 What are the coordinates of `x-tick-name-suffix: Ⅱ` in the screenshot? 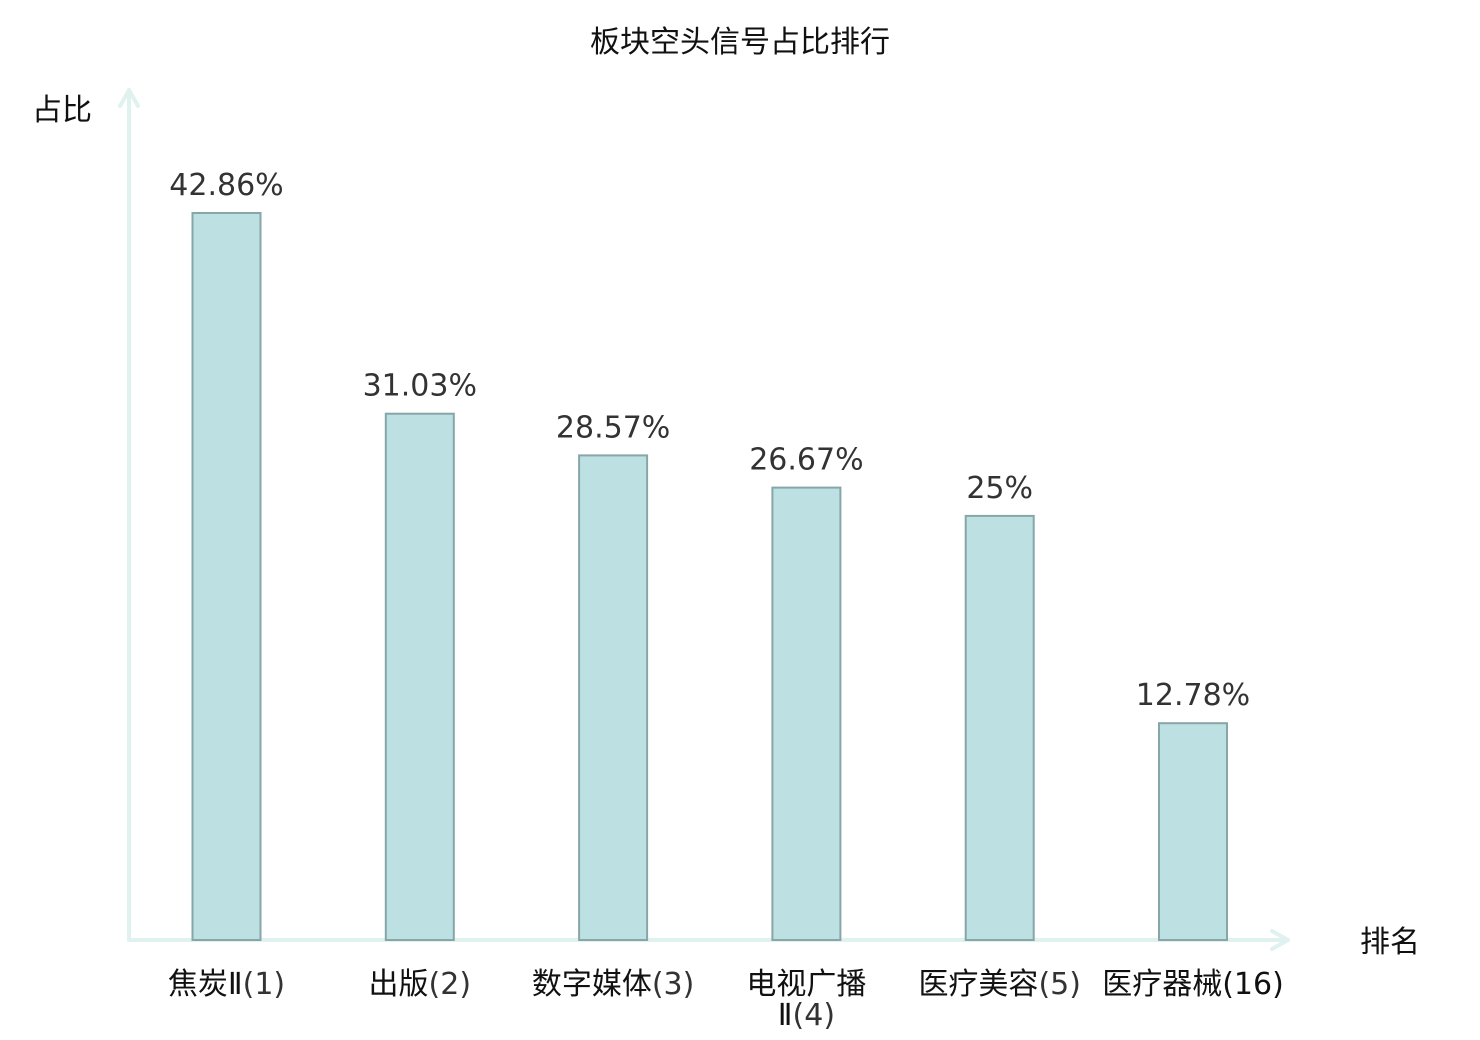 It's located at (785, 1015).